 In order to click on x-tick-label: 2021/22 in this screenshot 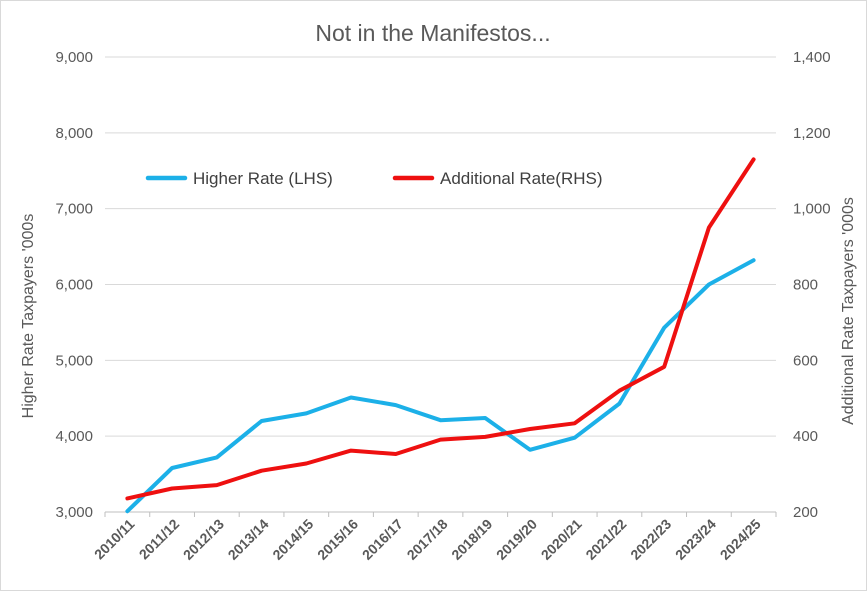, I will do `click(605, 539)`.